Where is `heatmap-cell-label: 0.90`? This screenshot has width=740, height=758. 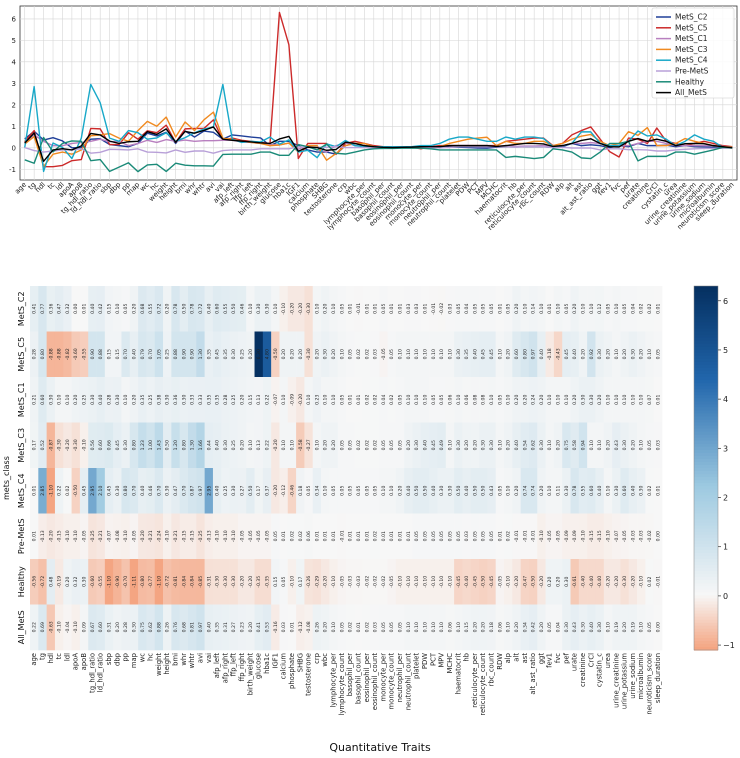
heatmap-cell-label: 0.90 is located at coordinates (193, 354).